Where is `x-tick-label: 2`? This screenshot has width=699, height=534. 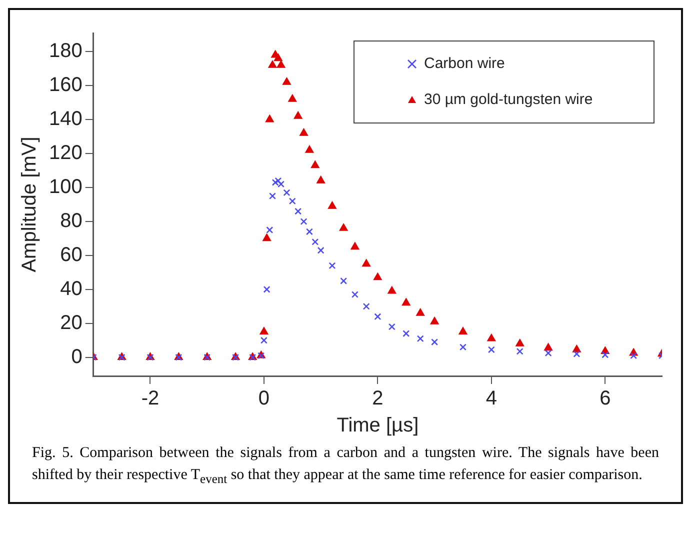
x-tick-label: 2 is located at coordinates (378, 399).